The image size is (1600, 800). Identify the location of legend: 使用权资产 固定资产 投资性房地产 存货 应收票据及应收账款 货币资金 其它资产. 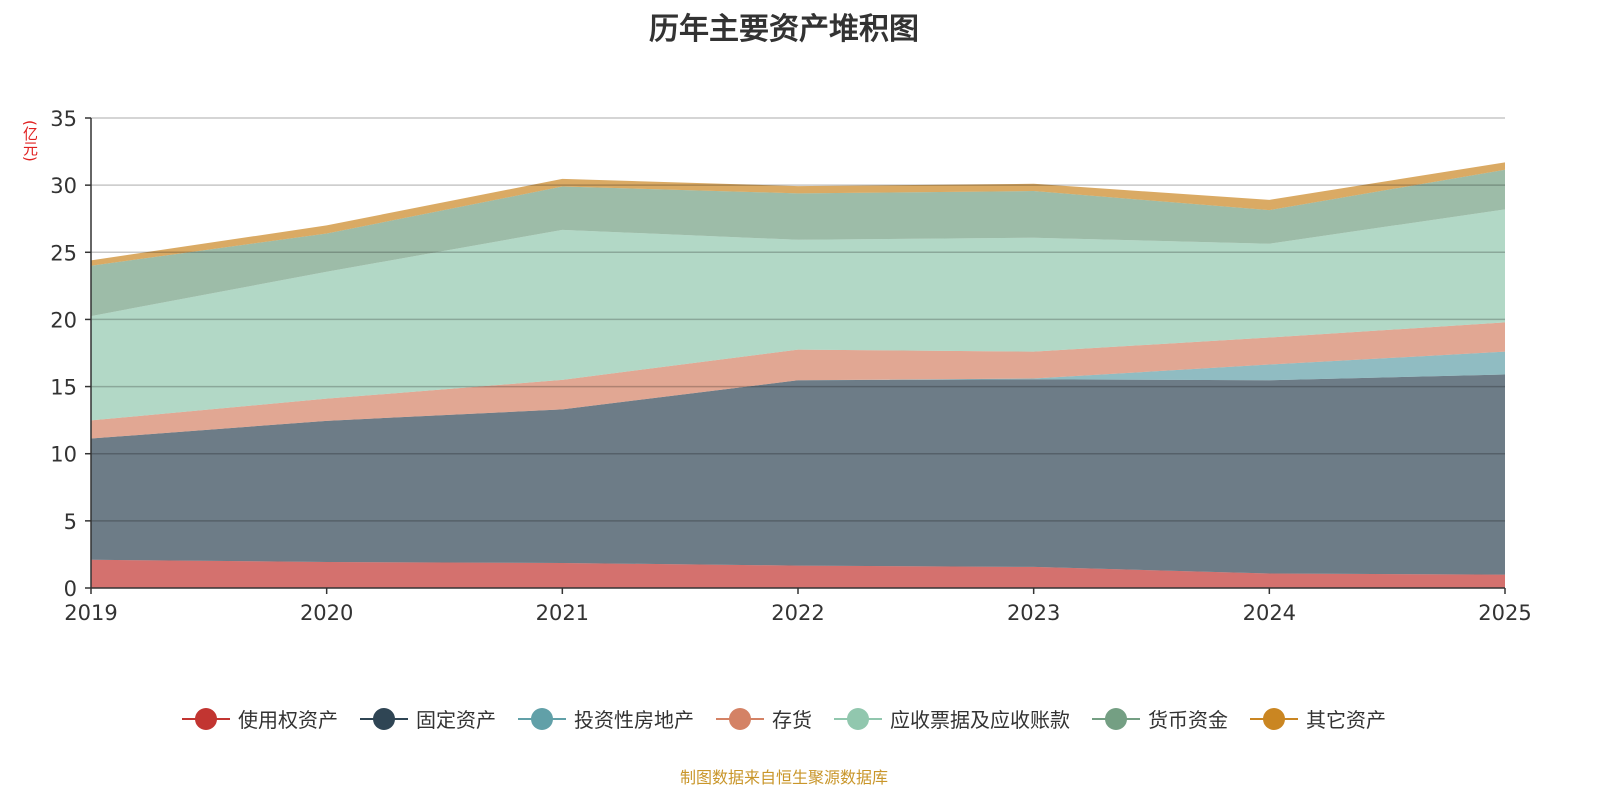
(784, 718).